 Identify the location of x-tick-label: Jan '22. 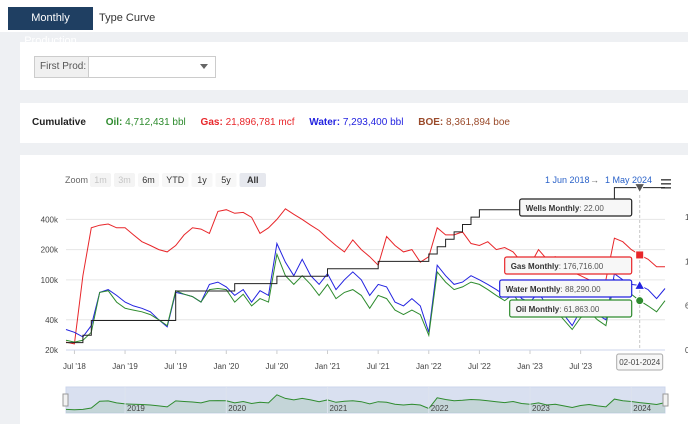
(429, 366).